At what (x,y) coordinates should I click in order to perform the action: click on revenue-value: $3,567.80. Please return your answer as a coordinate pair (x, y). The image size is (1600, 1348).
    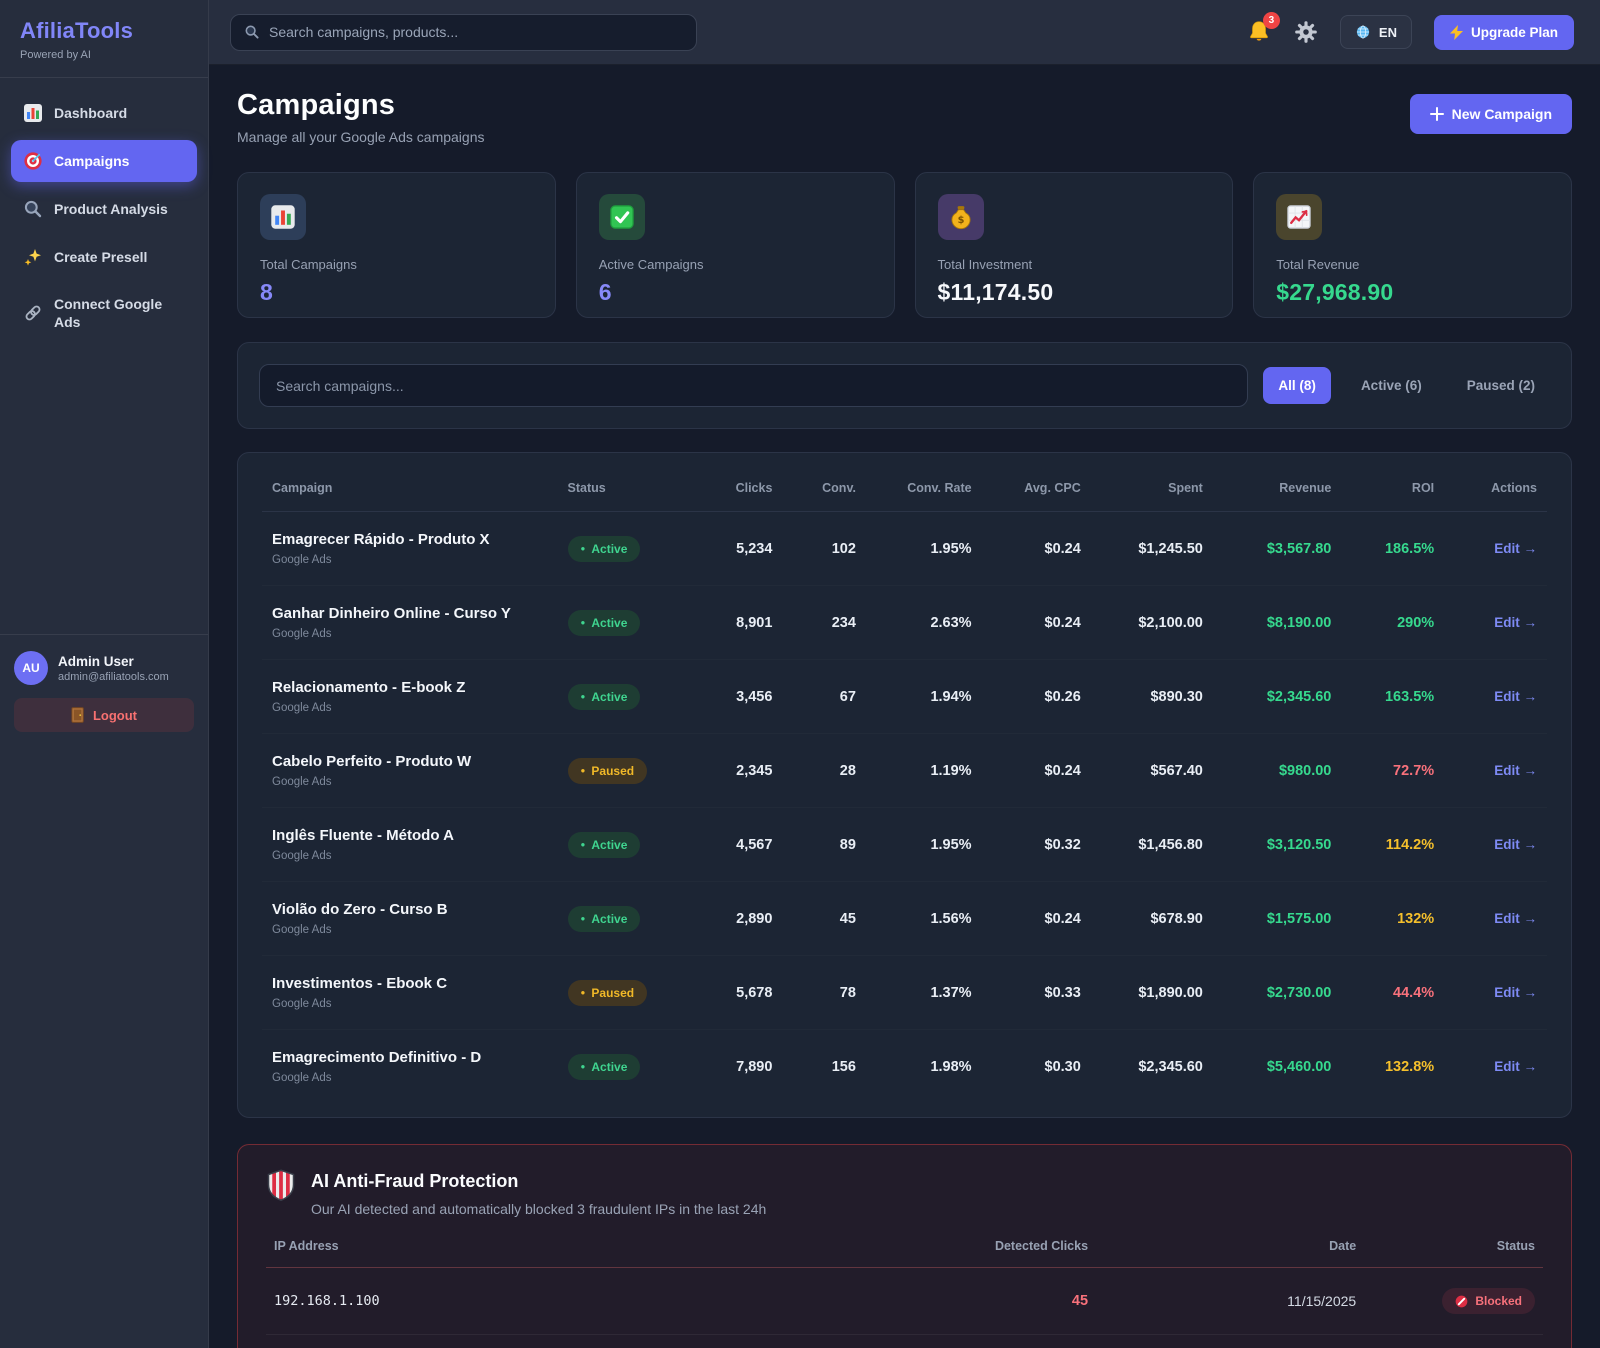
    Looking at the image, I should click on (1299, 548).